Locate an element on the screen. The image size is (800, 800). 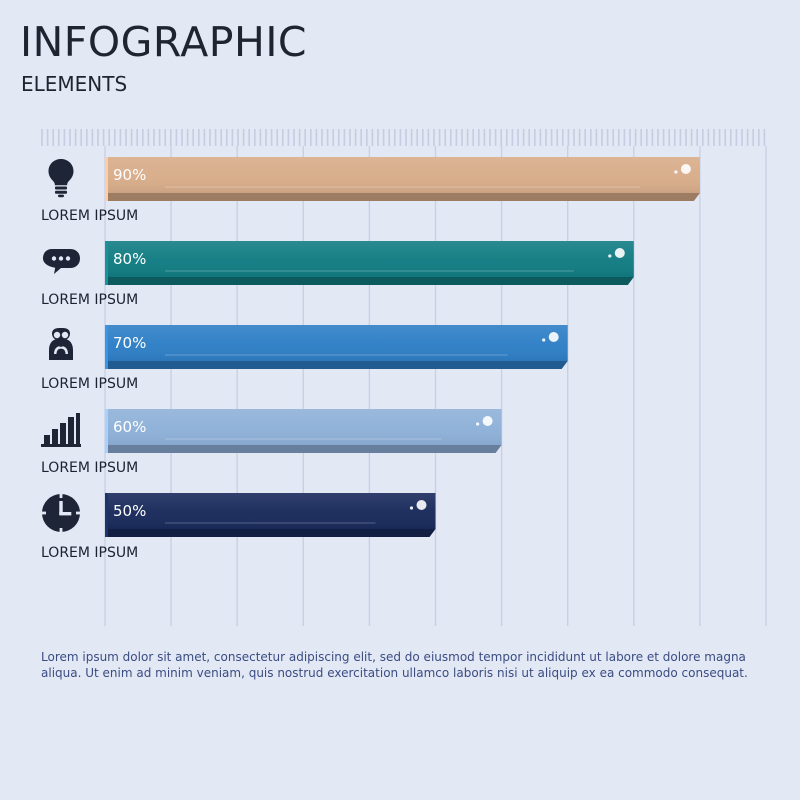
bar-group: 80% is located at coordinates (369, 263).